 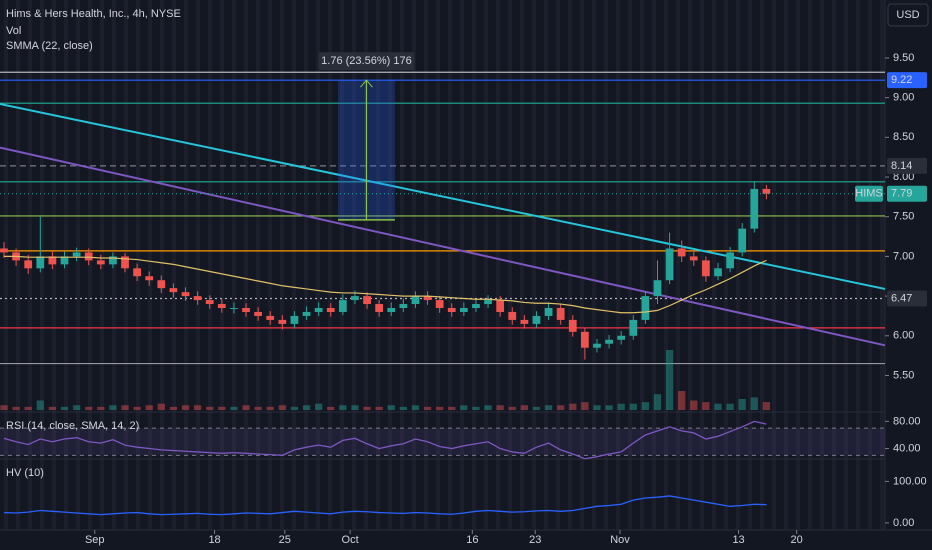 I want to click on currency-button, so click(x=908, y=15).